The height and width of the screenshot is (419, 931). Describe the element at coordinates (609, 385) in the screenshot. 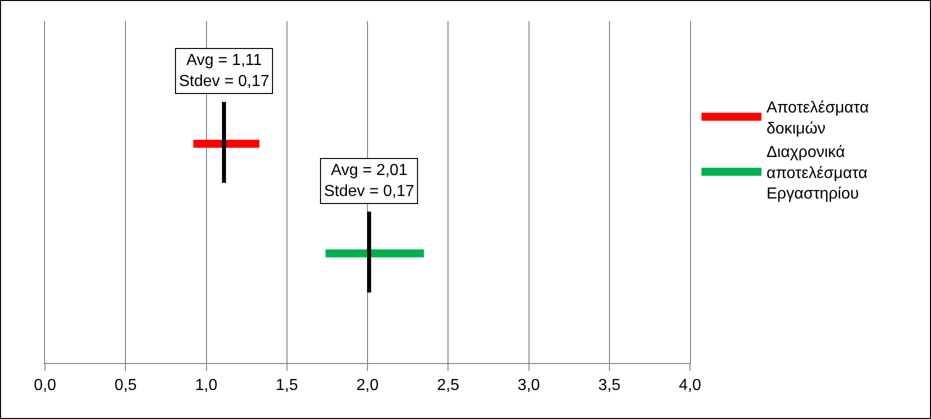

I see `x-tick-label: 3,5` at that location.